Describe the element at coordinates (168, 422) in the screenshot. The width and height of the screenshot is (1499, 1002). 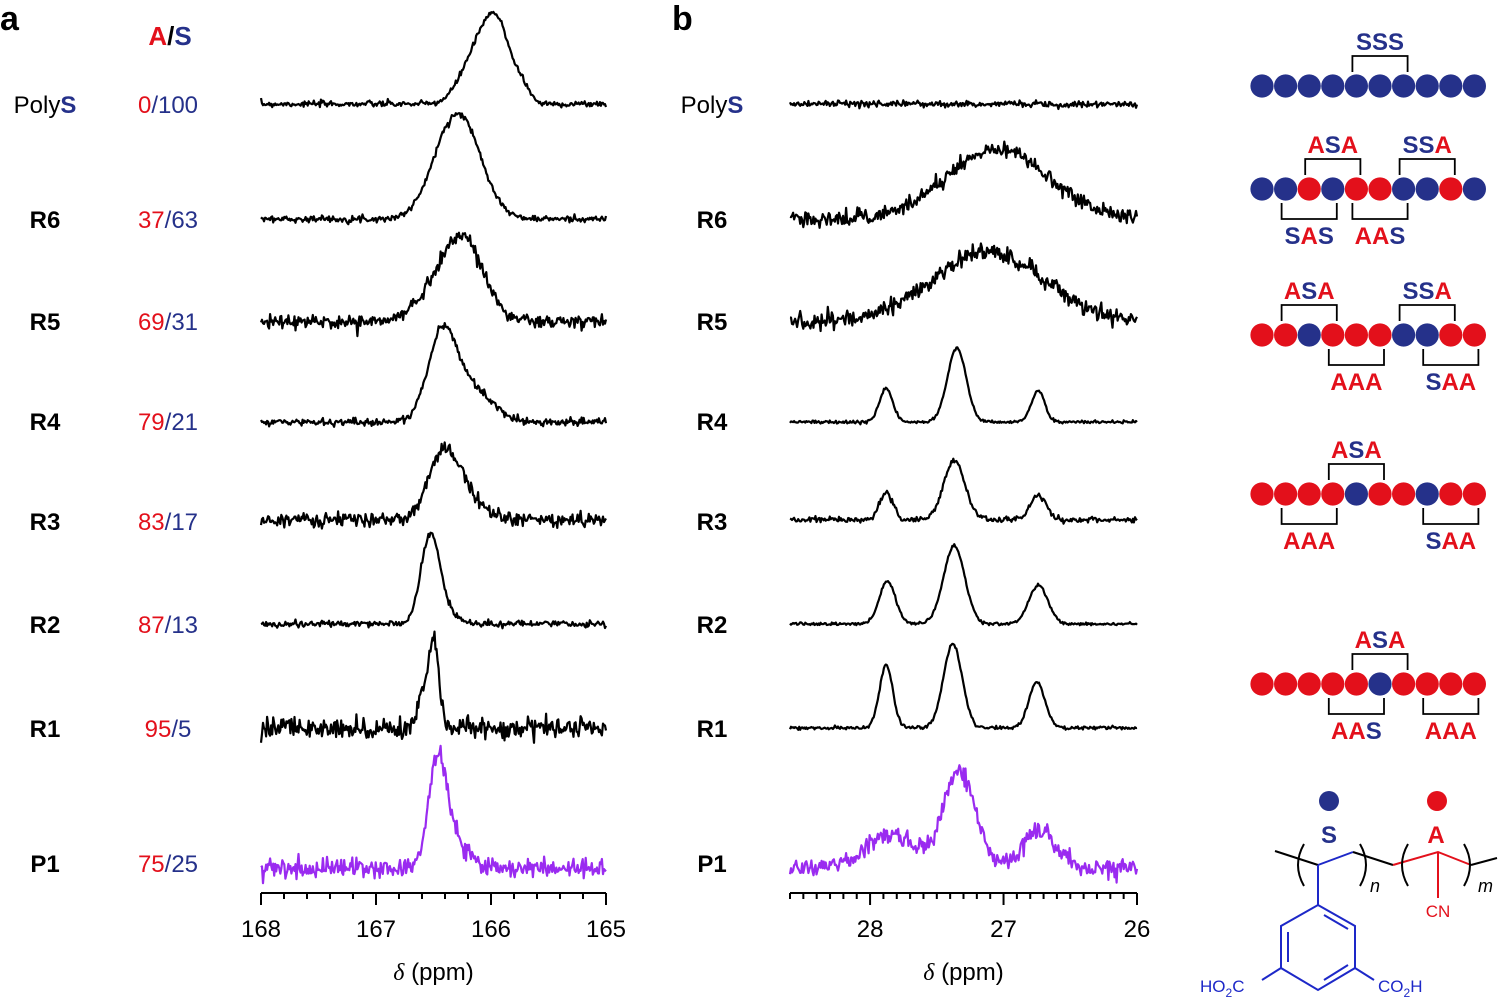
I see `ratio-r4: 79/21` at that location.